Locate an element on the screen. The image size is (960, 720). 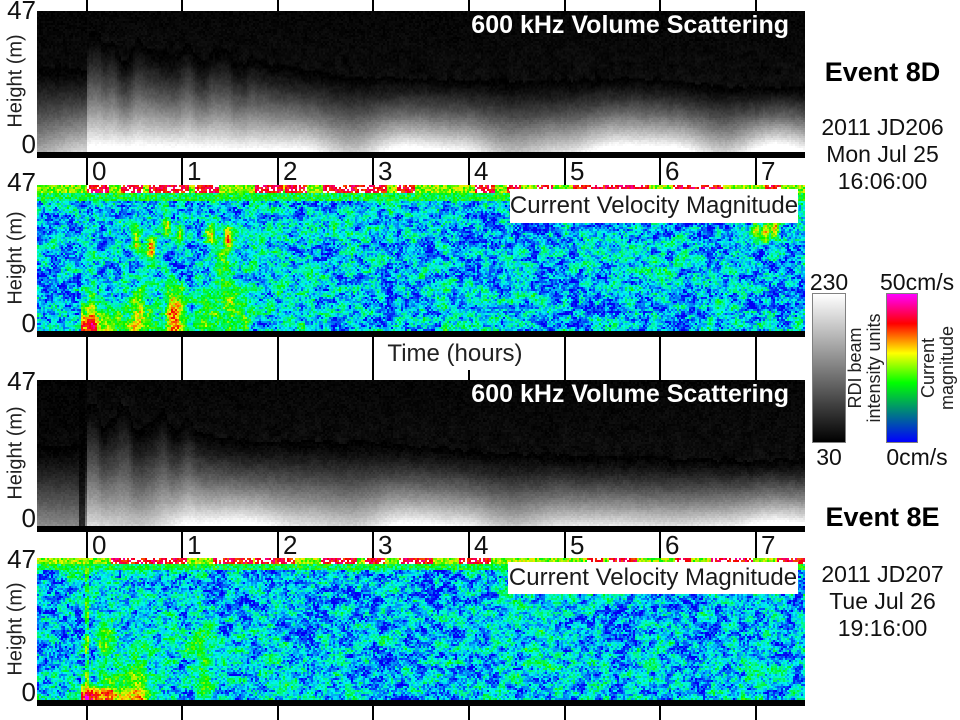
event-8e-datetime: 2011 JD207 Tue Jul 26 19:16:00 is located at coordinates (882, 601).